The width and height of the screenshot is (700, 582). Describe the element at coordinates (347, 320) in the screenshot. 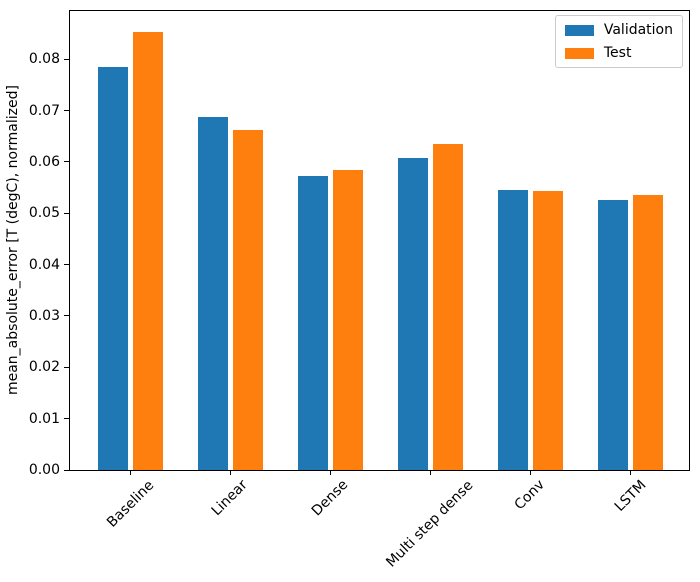

I see `bar-test-dense` at that location.